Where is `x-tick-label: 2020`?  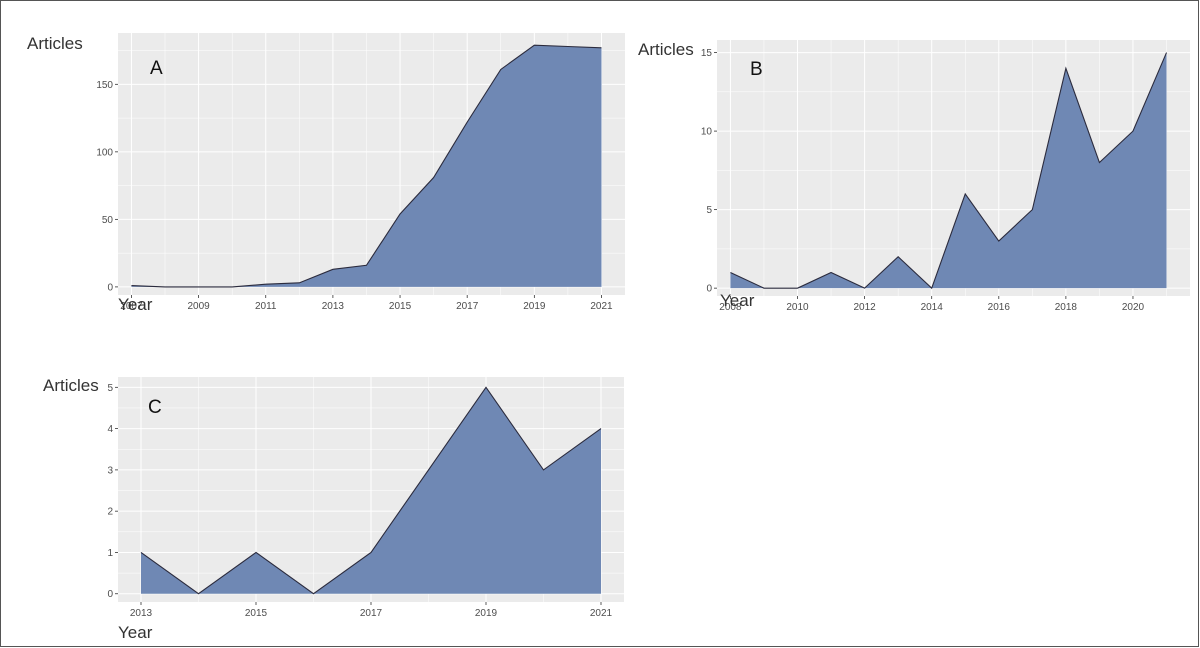 x-tick-label: 2020 is located at coordinates (1133, 307).